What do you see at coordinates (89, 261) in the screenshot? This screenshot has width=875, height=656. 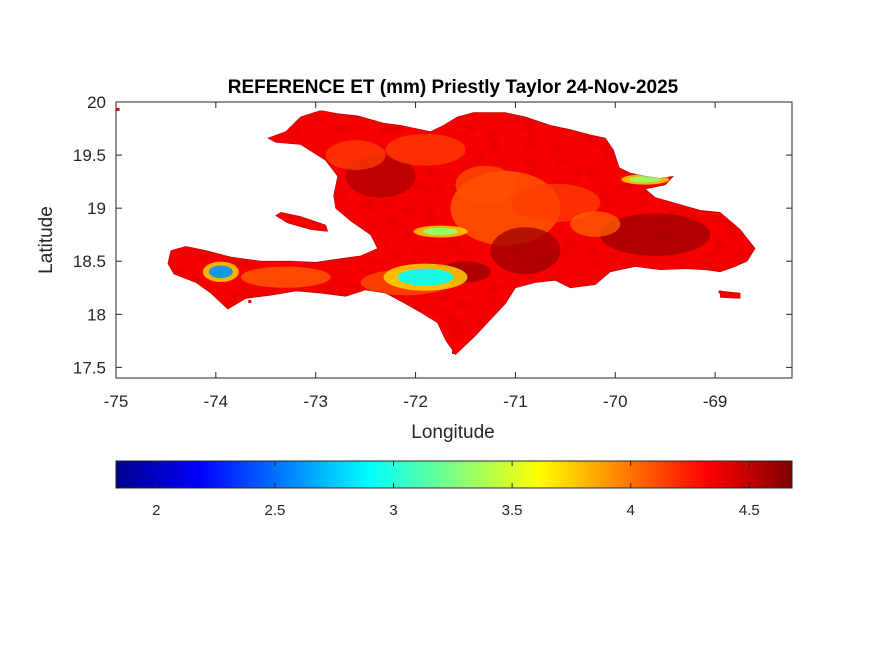 I see `y-tick-label: 18.5` at bounding box center [89, 261].